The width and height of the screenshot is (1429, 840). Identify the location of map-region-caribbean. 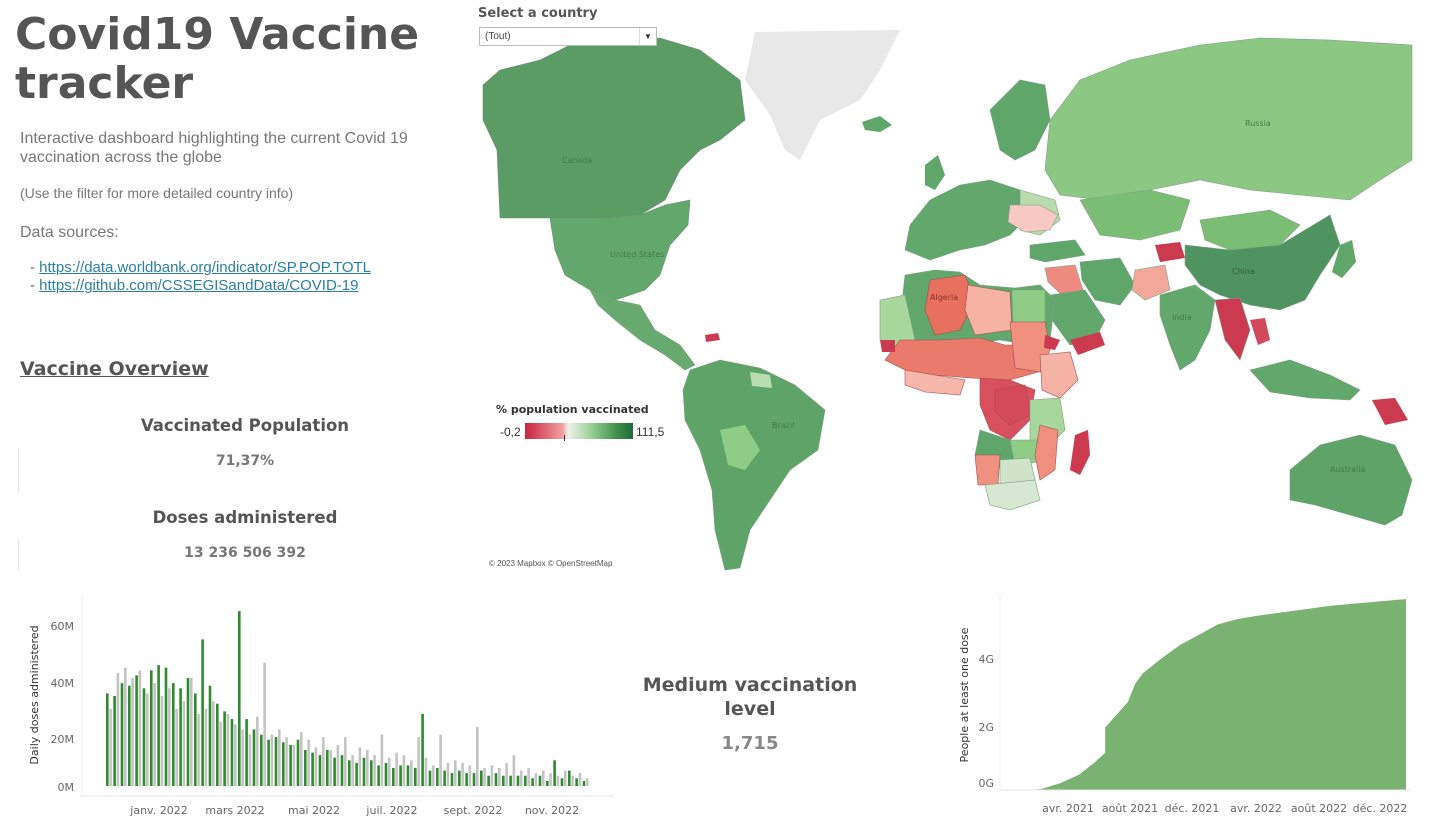
(712, 337).